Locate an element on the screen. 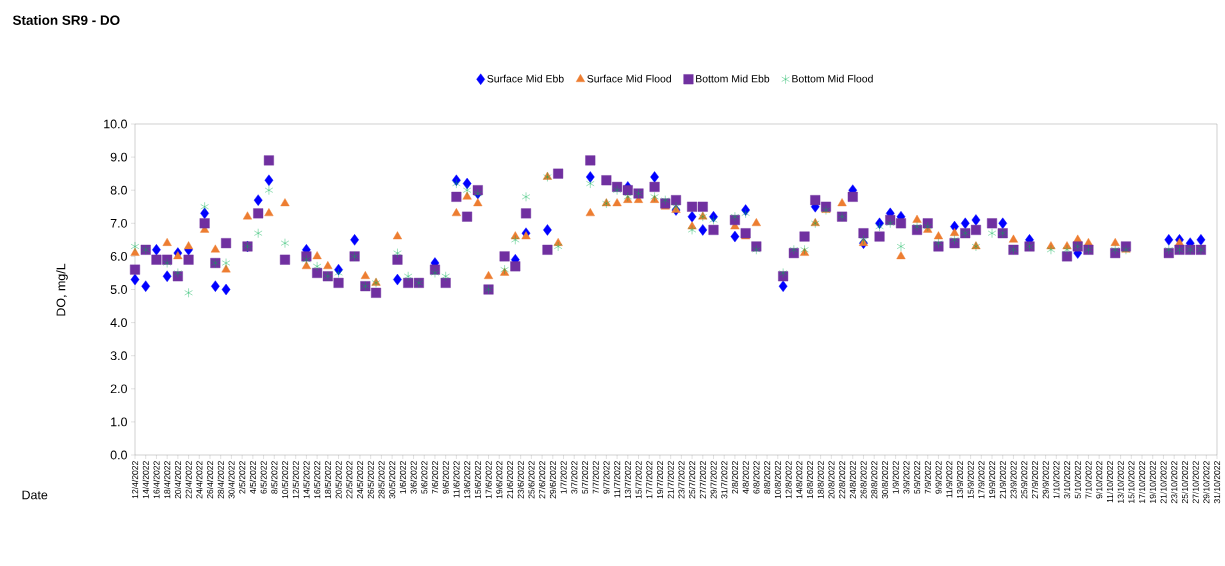 Image resolution: width=1225 pixels, height=566 pixels. x-tick-label: 27/7/2022 is located at coordinates (702, 480).